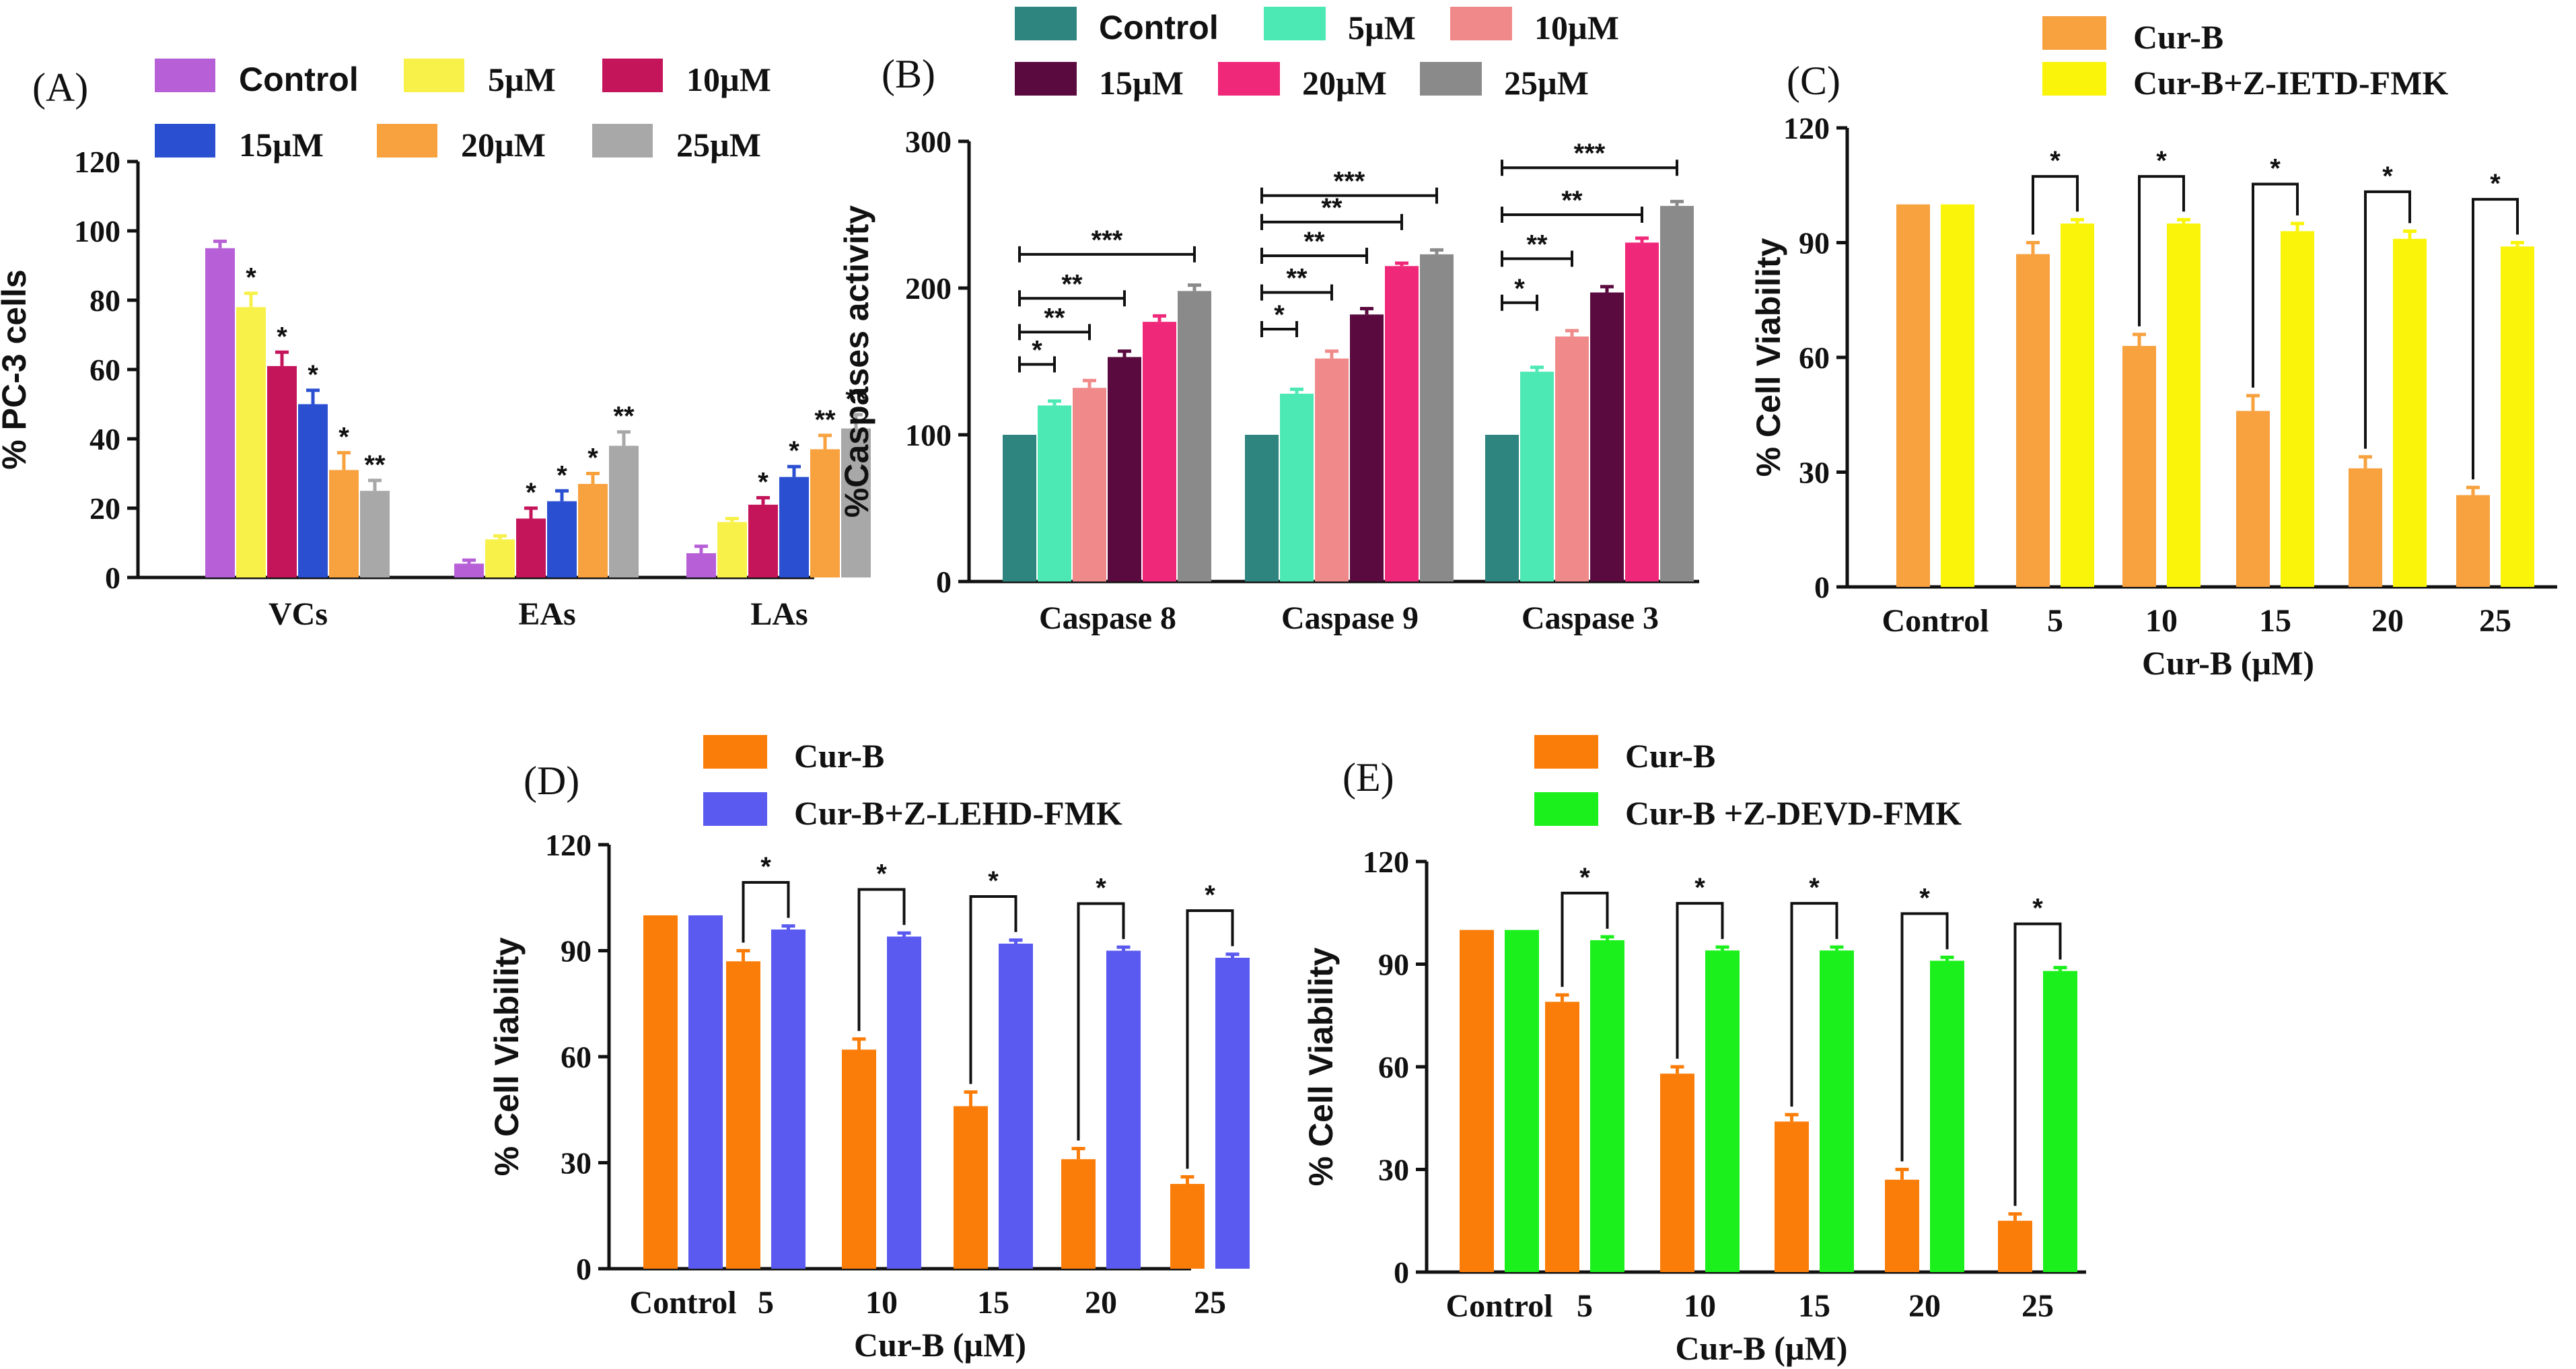 The width and height of the screenshot is (2576, 1369). Describe the element at coordinates (1700, 1306) in the screenshot. I see `x-category-label: 10` at that location.